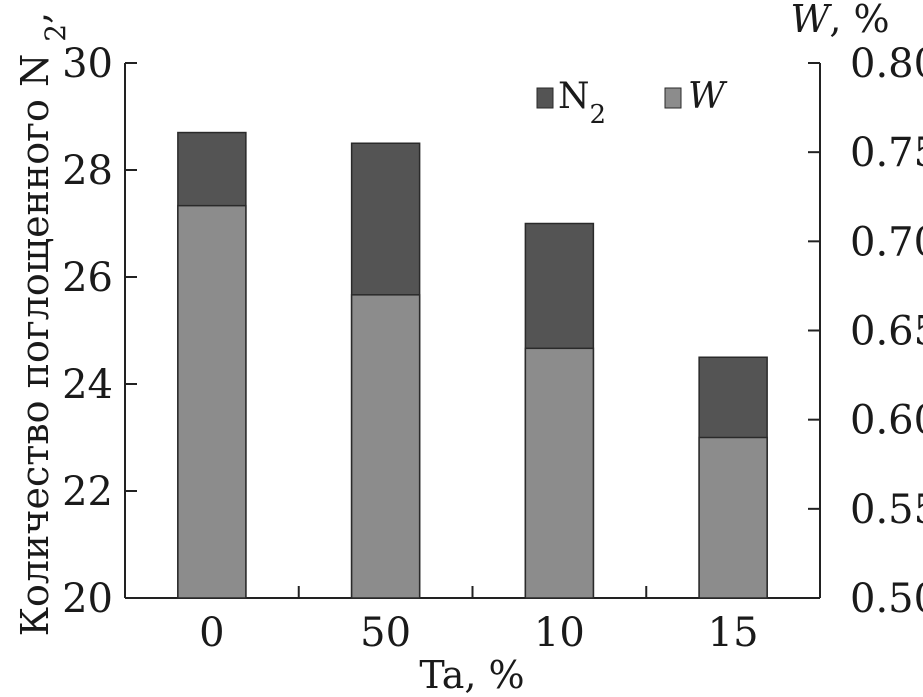 Image resolution: width=923 pixels, height=697 pixels. I want to click on left-tick-label: 22, so click(87, 492).